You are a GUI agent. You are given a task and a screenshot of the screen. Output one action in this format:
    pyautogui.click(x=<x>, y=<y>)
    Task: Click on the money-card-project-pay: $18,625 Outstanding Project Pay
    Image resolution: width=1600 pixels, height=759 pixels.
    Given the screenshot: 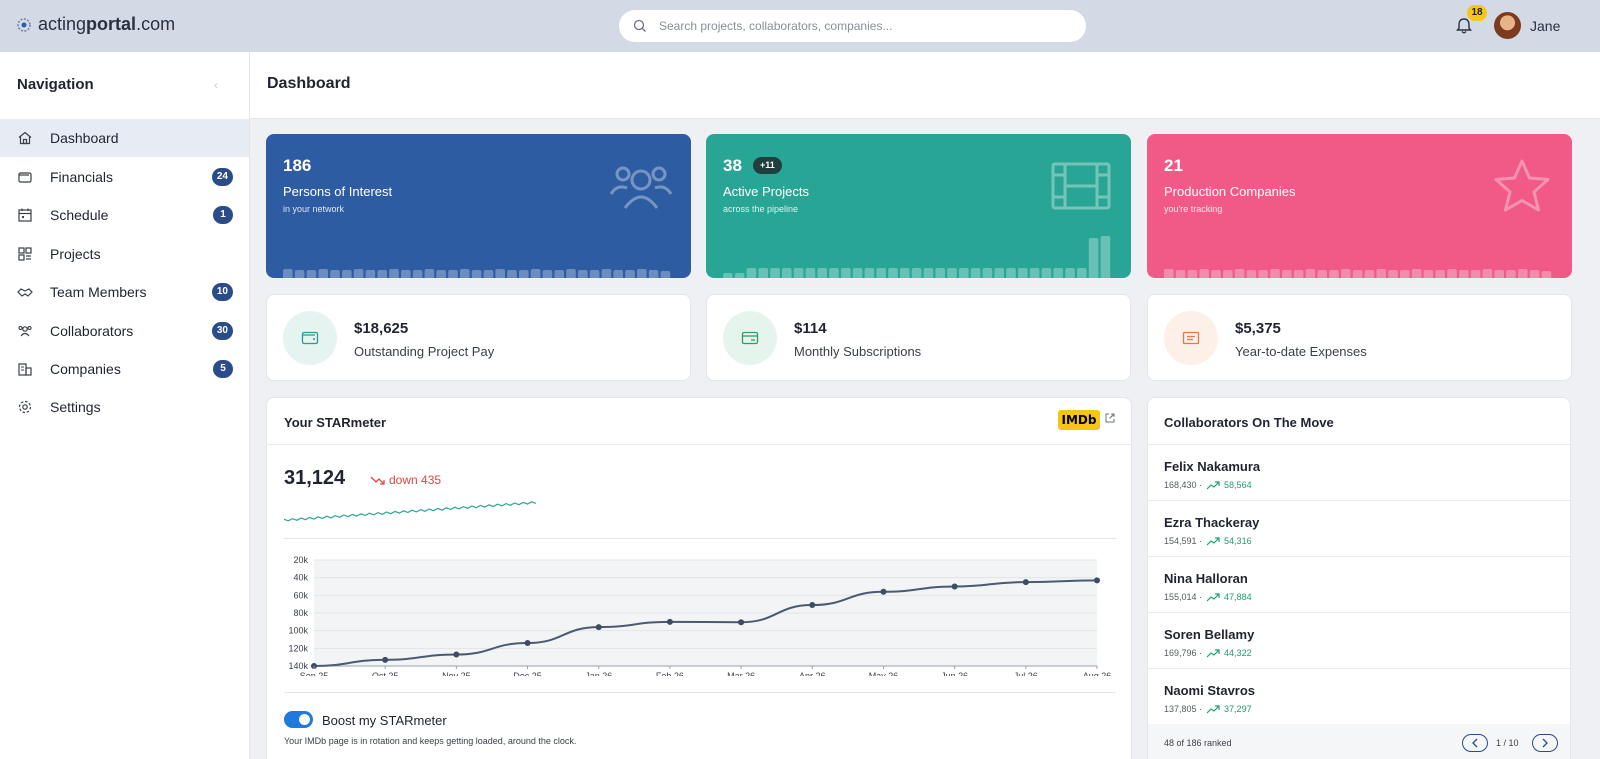 What is the action you would take?
    pyautogui.click(x=478, y=337)
    